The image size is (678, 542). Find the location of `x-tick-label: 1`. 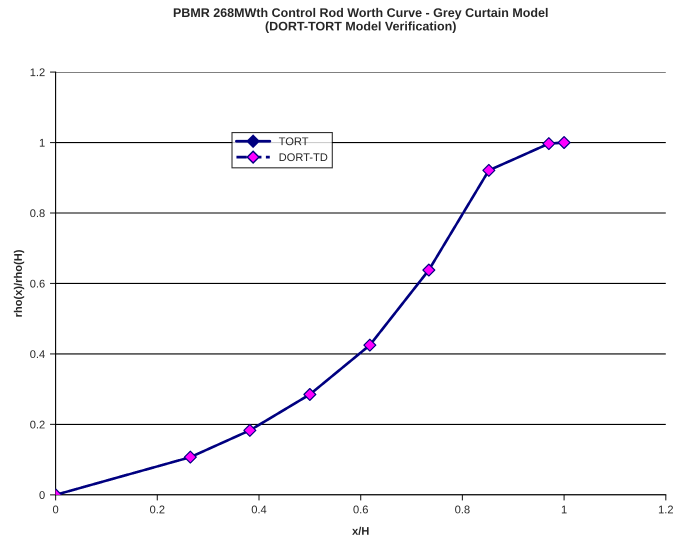

x-tick-label: 1 is located at coordinates (564, 510).